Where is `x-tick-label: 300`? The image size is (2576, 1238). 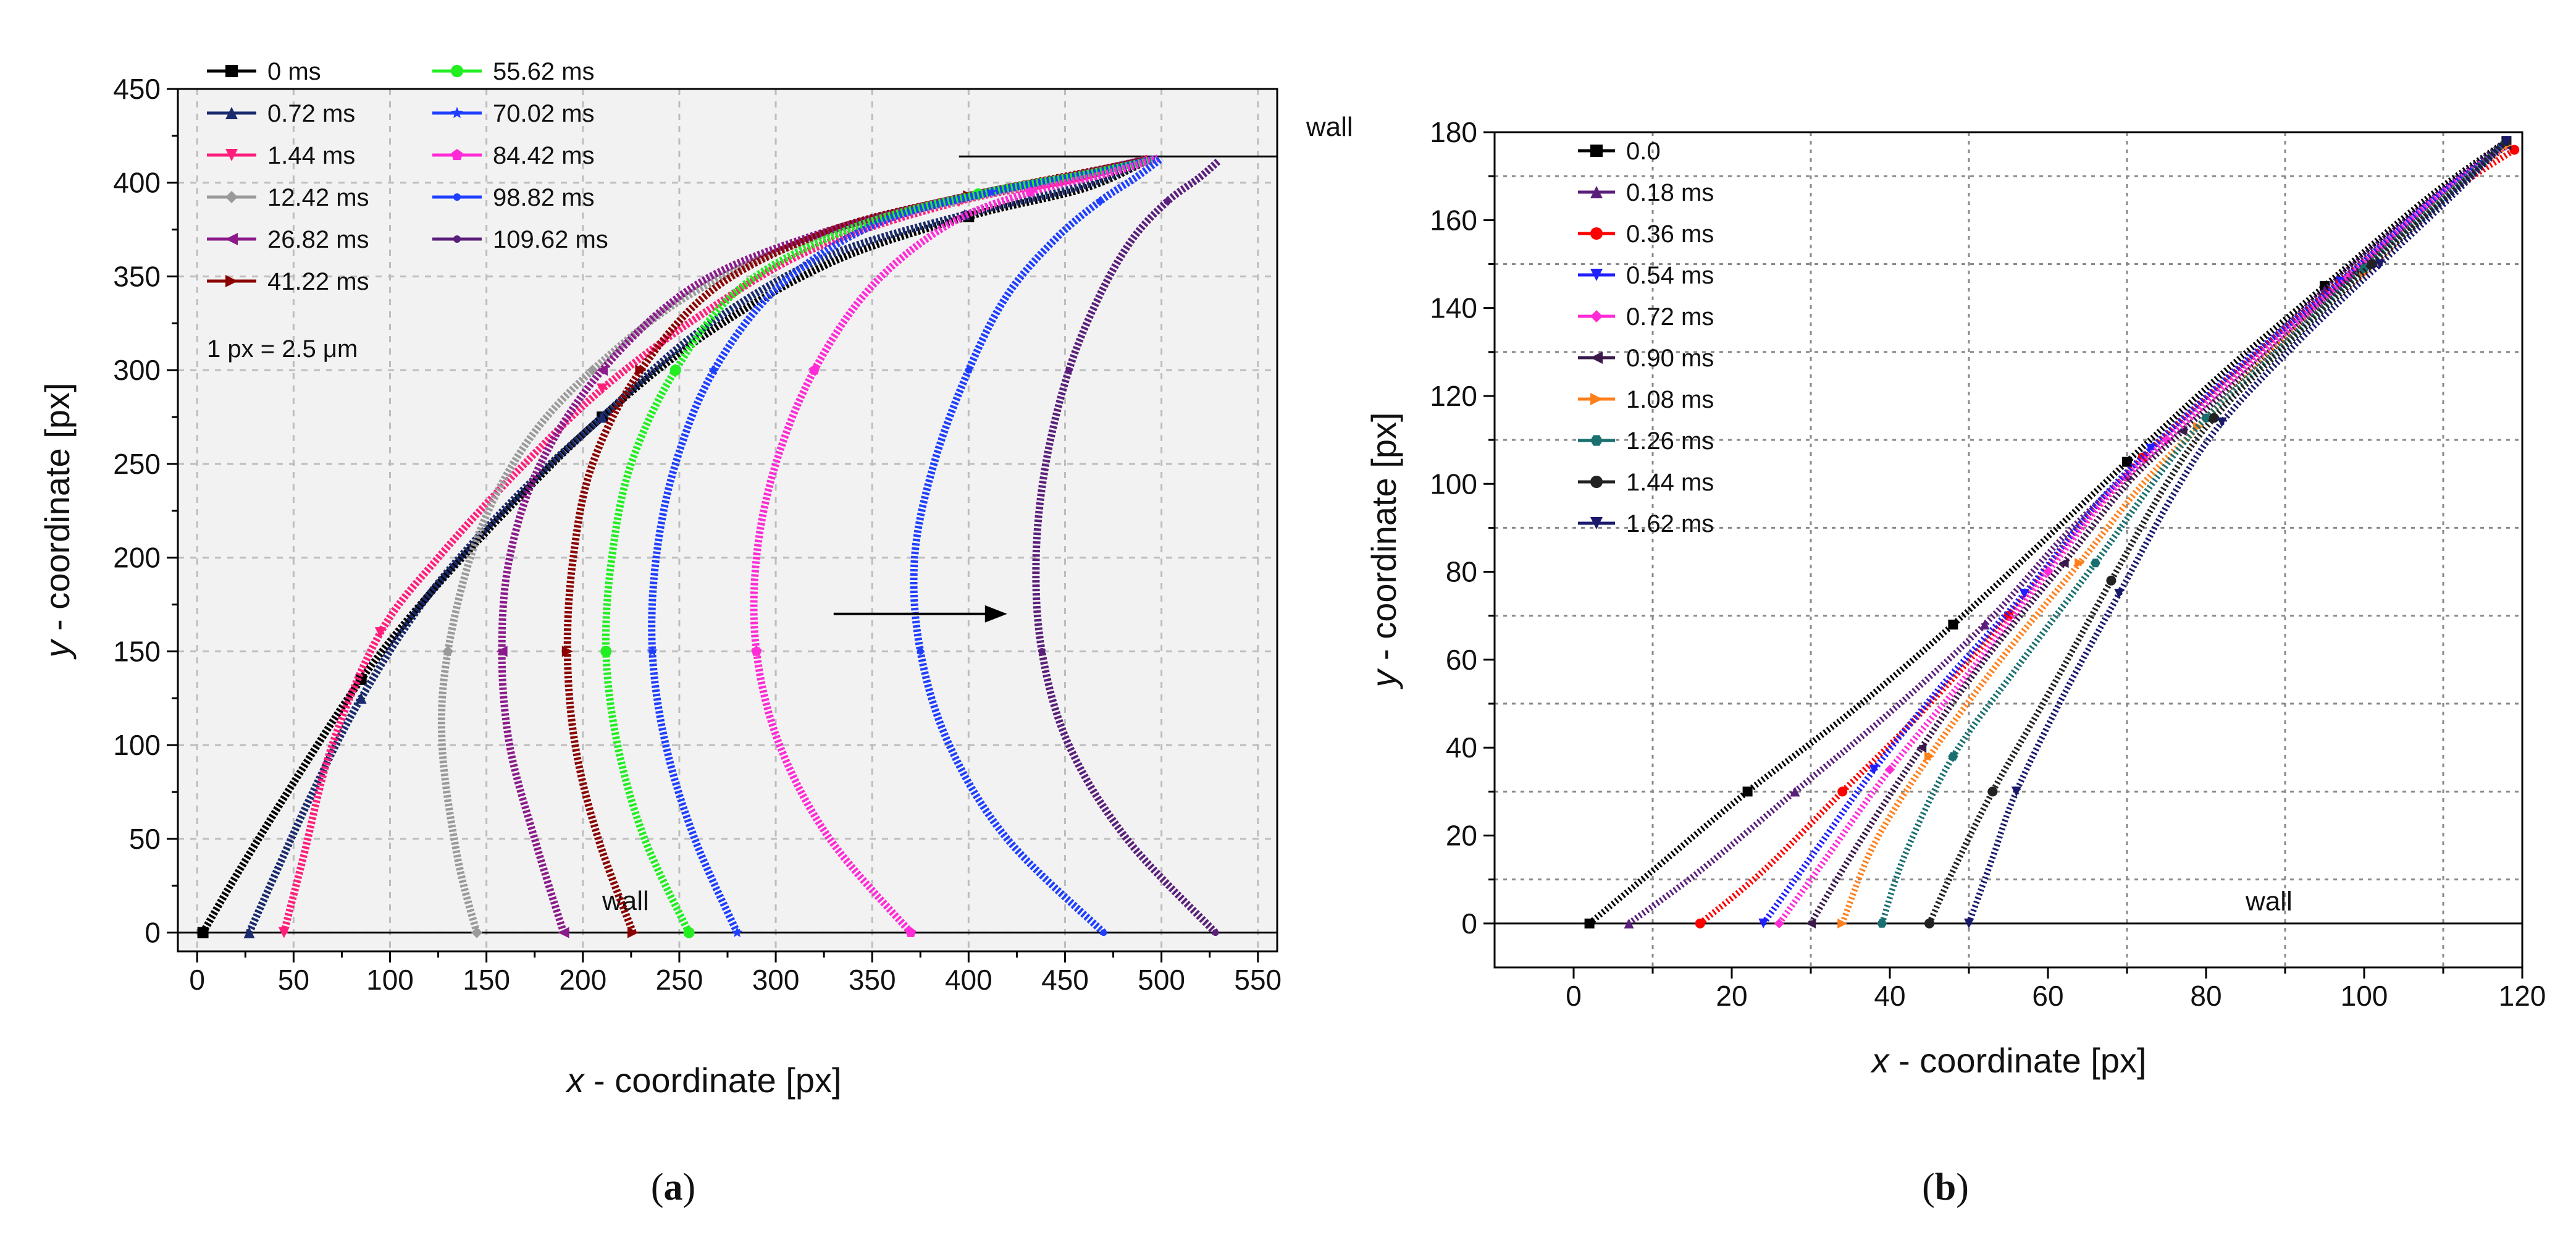 x-tick-label: 300 is located at coordinates (776, 980).